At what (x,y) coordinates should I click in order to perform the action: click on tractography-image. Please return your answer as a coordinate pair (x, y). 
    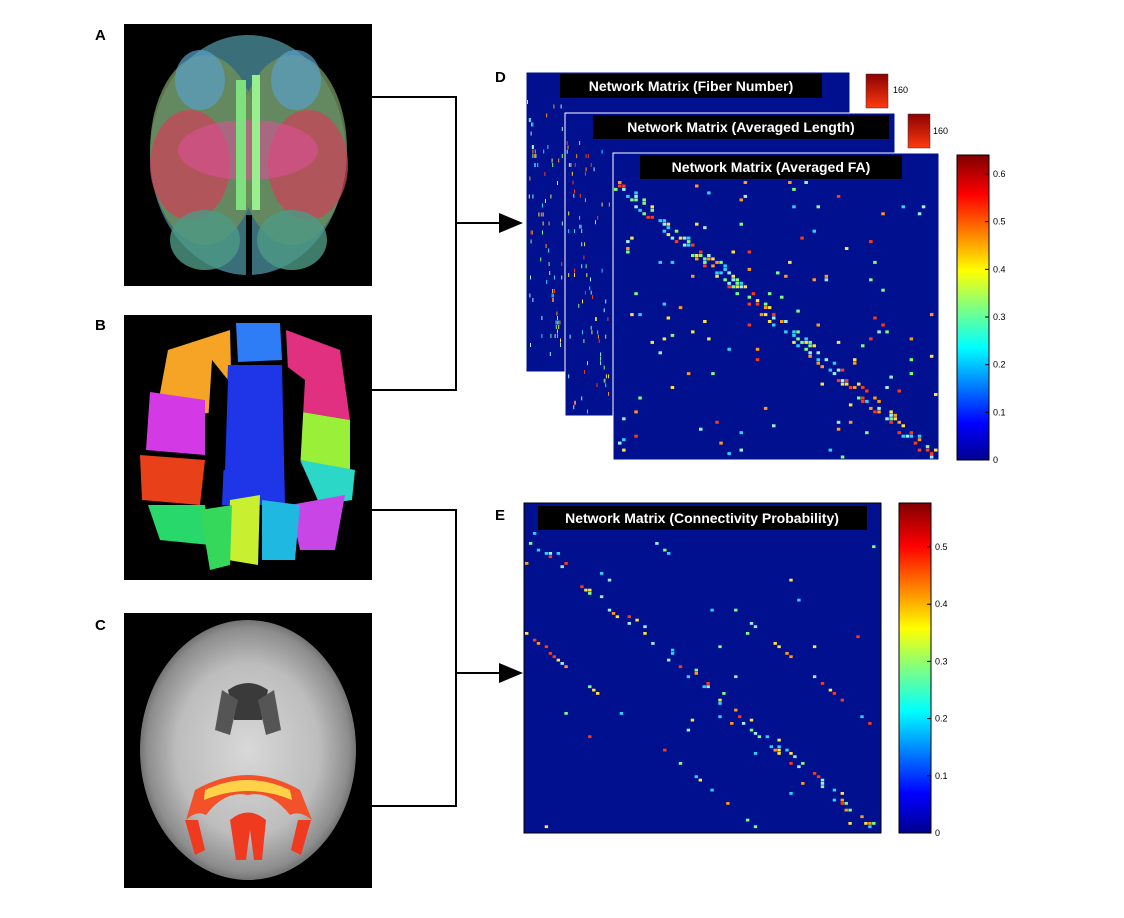
    Looking at the image, I should click on (248, 155).